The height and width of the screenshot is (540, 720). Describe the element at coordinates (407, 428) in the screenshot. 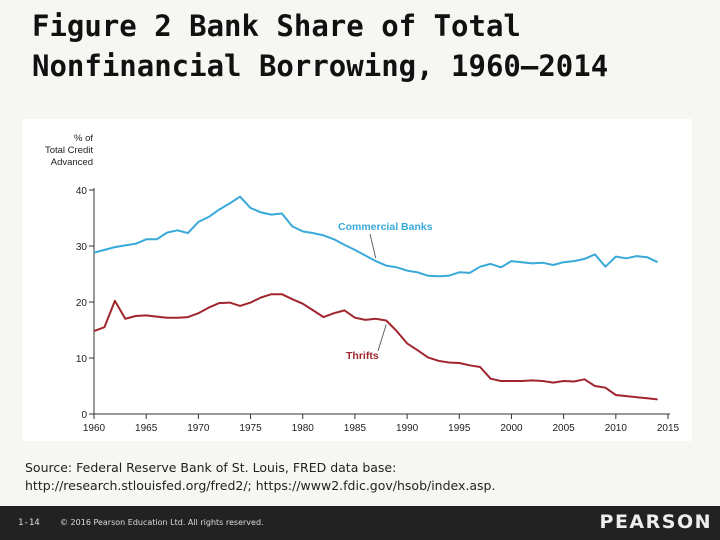

I see `x-tick-label: 1990` at that location.